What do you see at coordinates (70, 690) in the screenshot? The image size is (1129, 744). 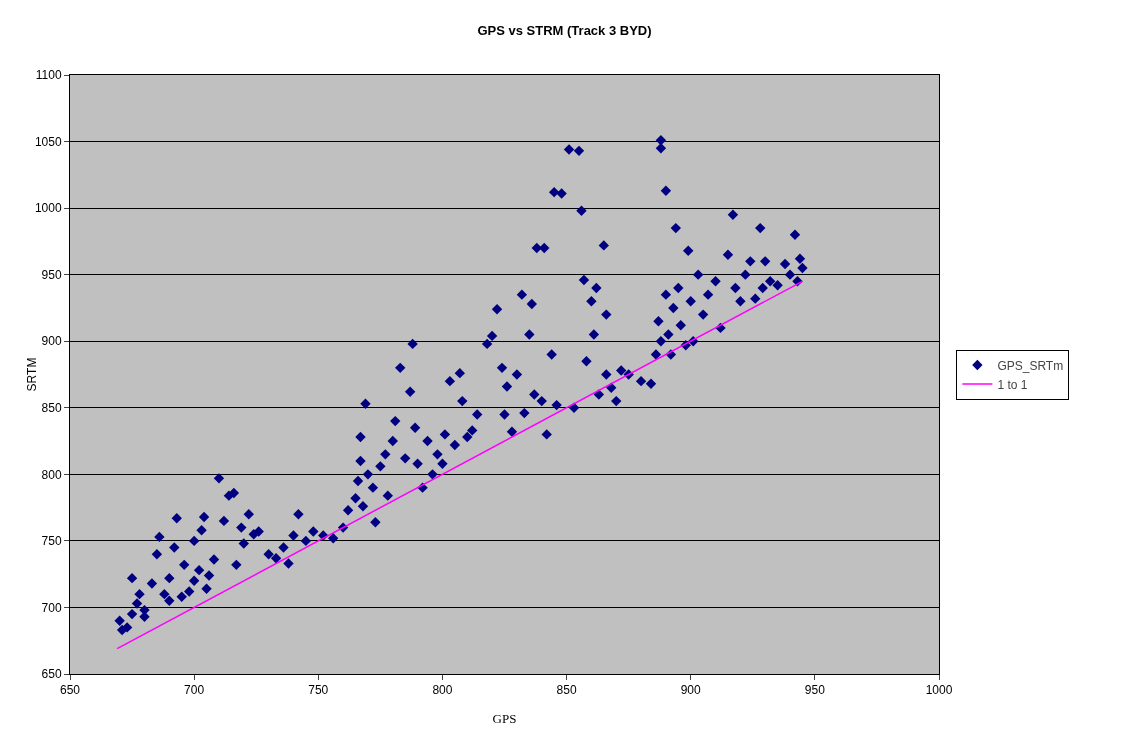 I see `x-tick-label: 650` at bounding box center [70, 690].